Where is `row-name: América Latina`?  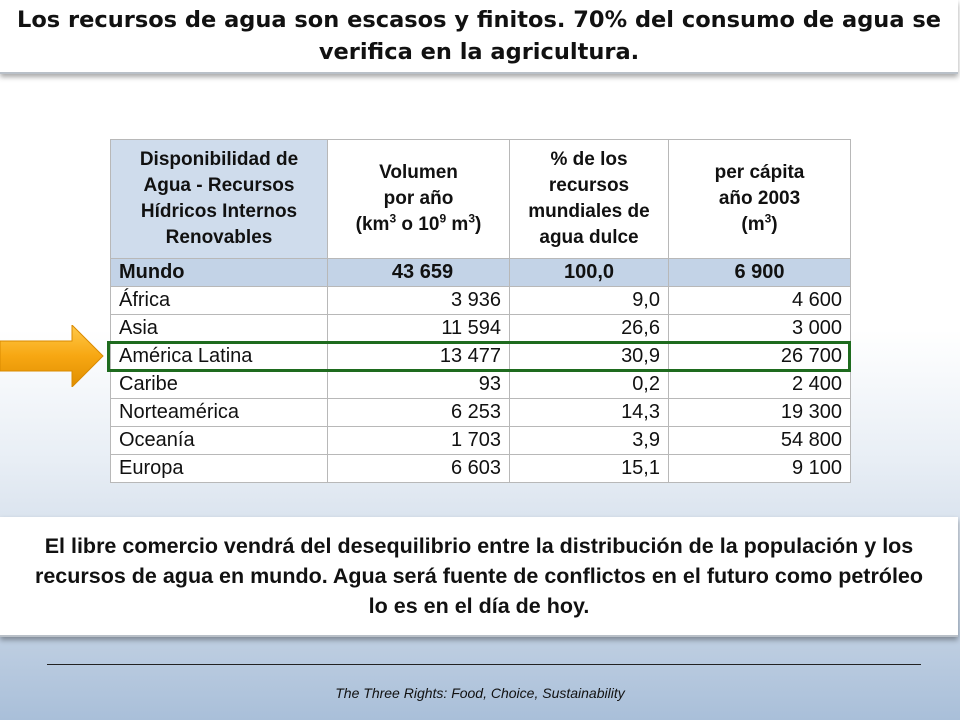 row-name: América Latina is located at coordinates (219, 356).